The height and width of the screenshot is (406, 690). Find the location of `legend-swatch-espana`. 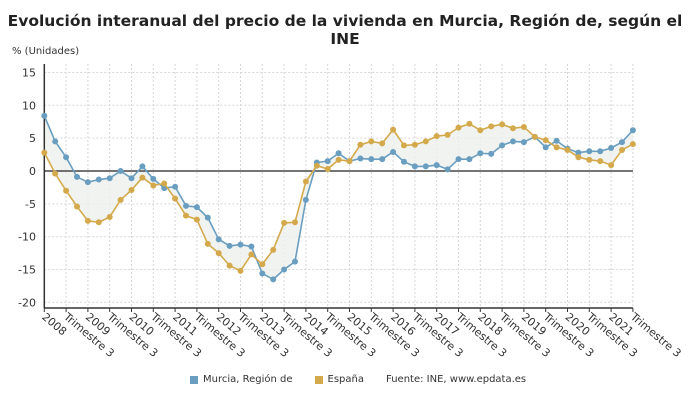

legend-swatch-espana is located at coordinates (318, 379).